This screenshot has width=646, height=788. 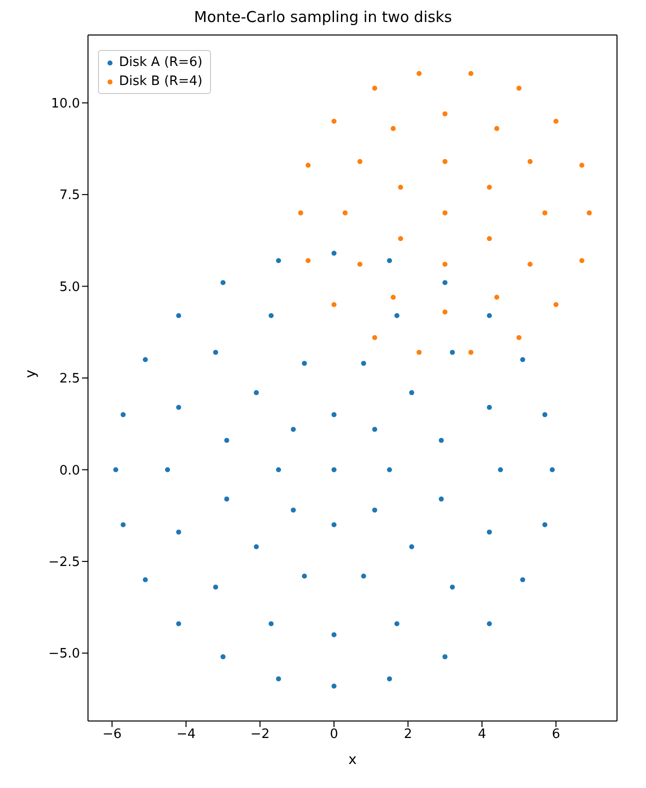 What do you see at coordinates (186, 734) in the screenshot?
I see `x-tick-label: −4` at bounding box center [186, 734].